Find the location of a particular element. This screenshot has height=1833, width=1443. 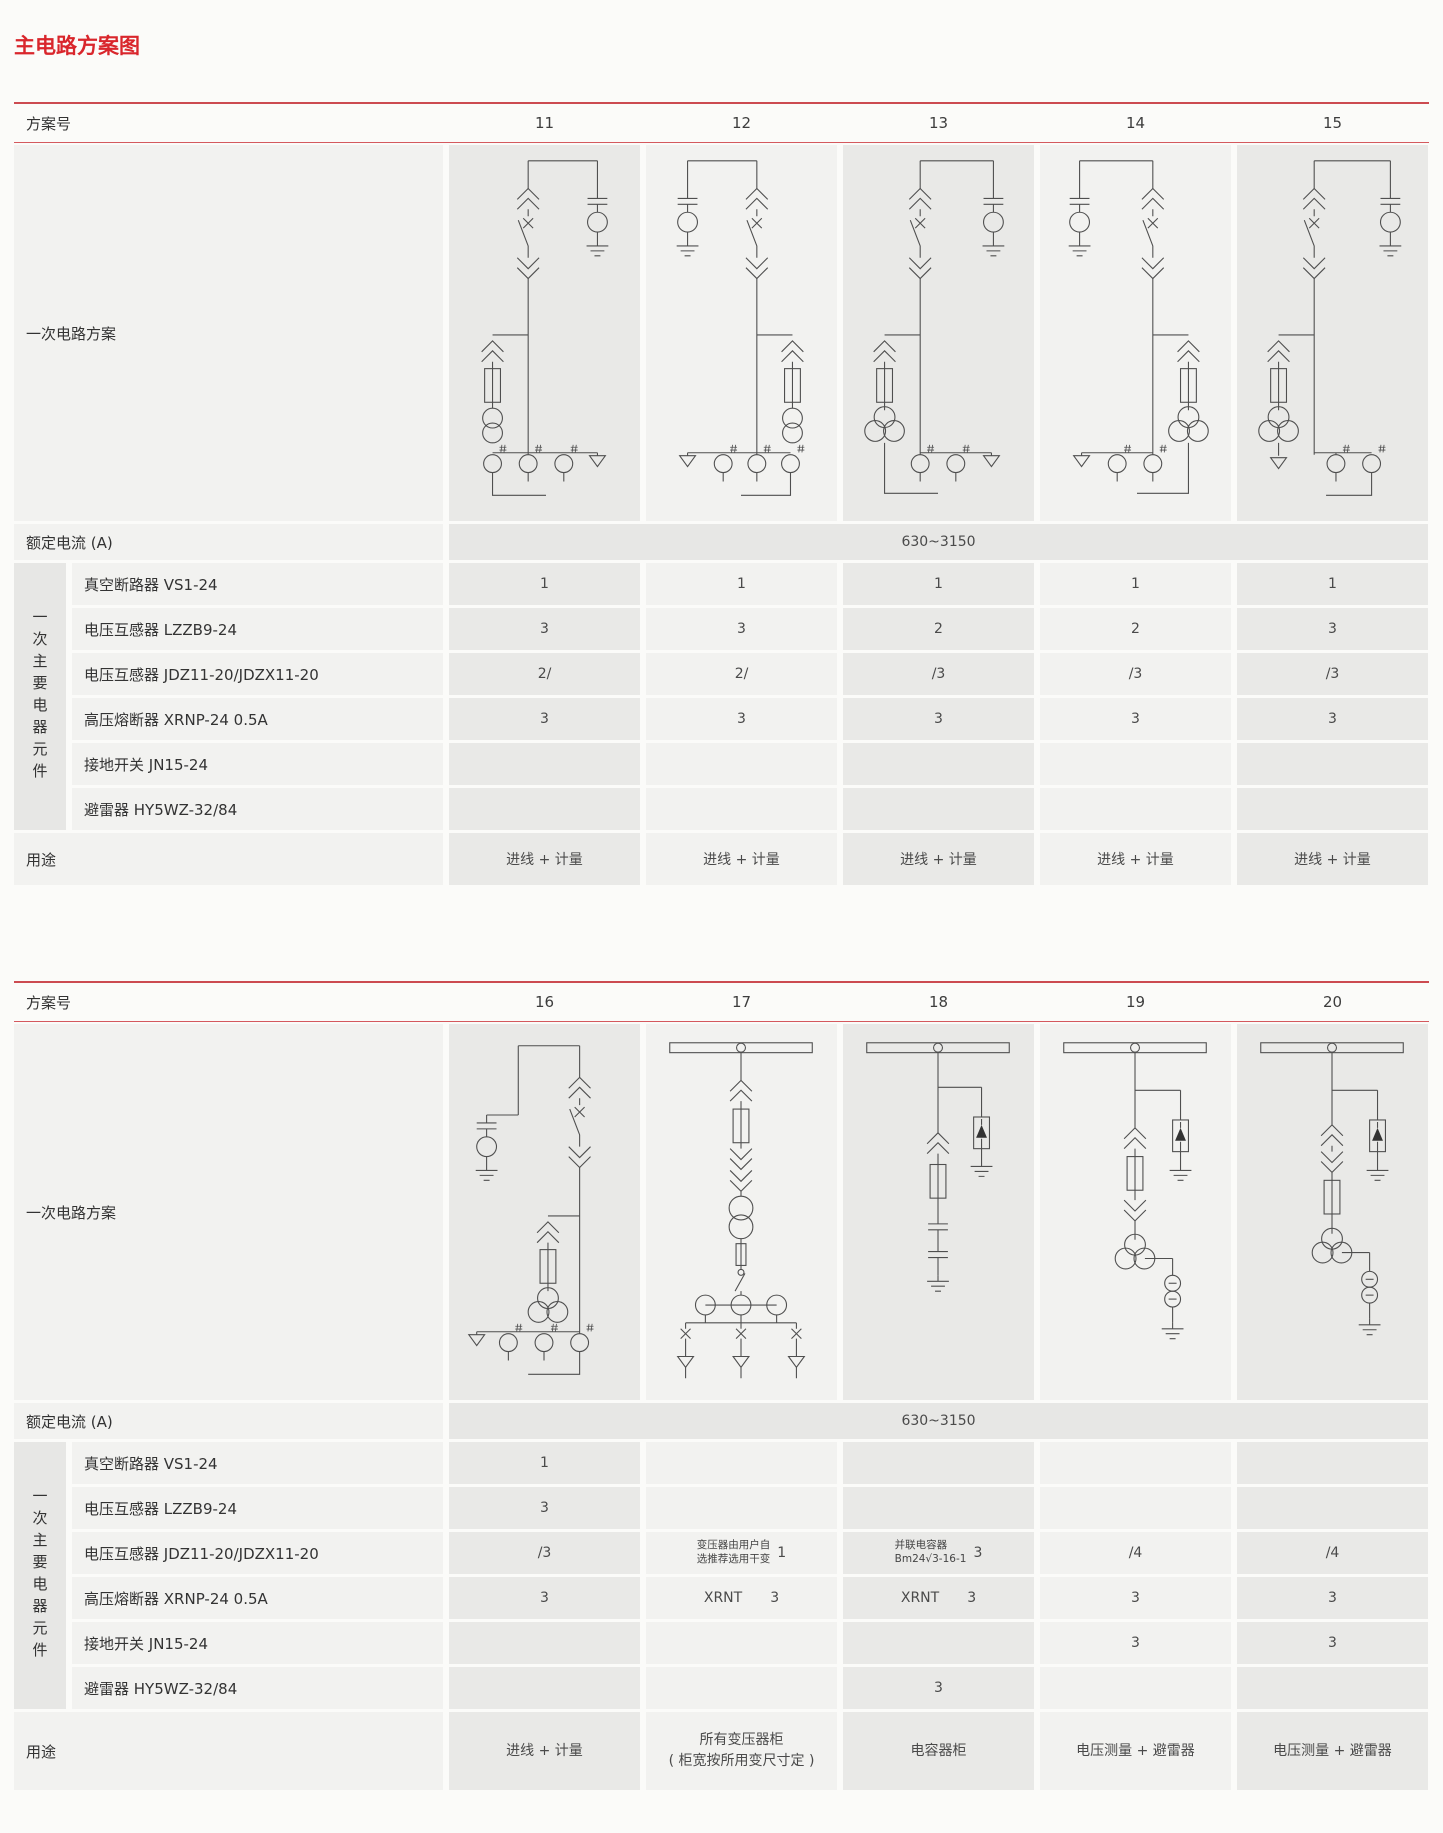

component-count-with-note: 并联电容器 Bm24√3-16-1 3 is located at coordinates (938, 1553).